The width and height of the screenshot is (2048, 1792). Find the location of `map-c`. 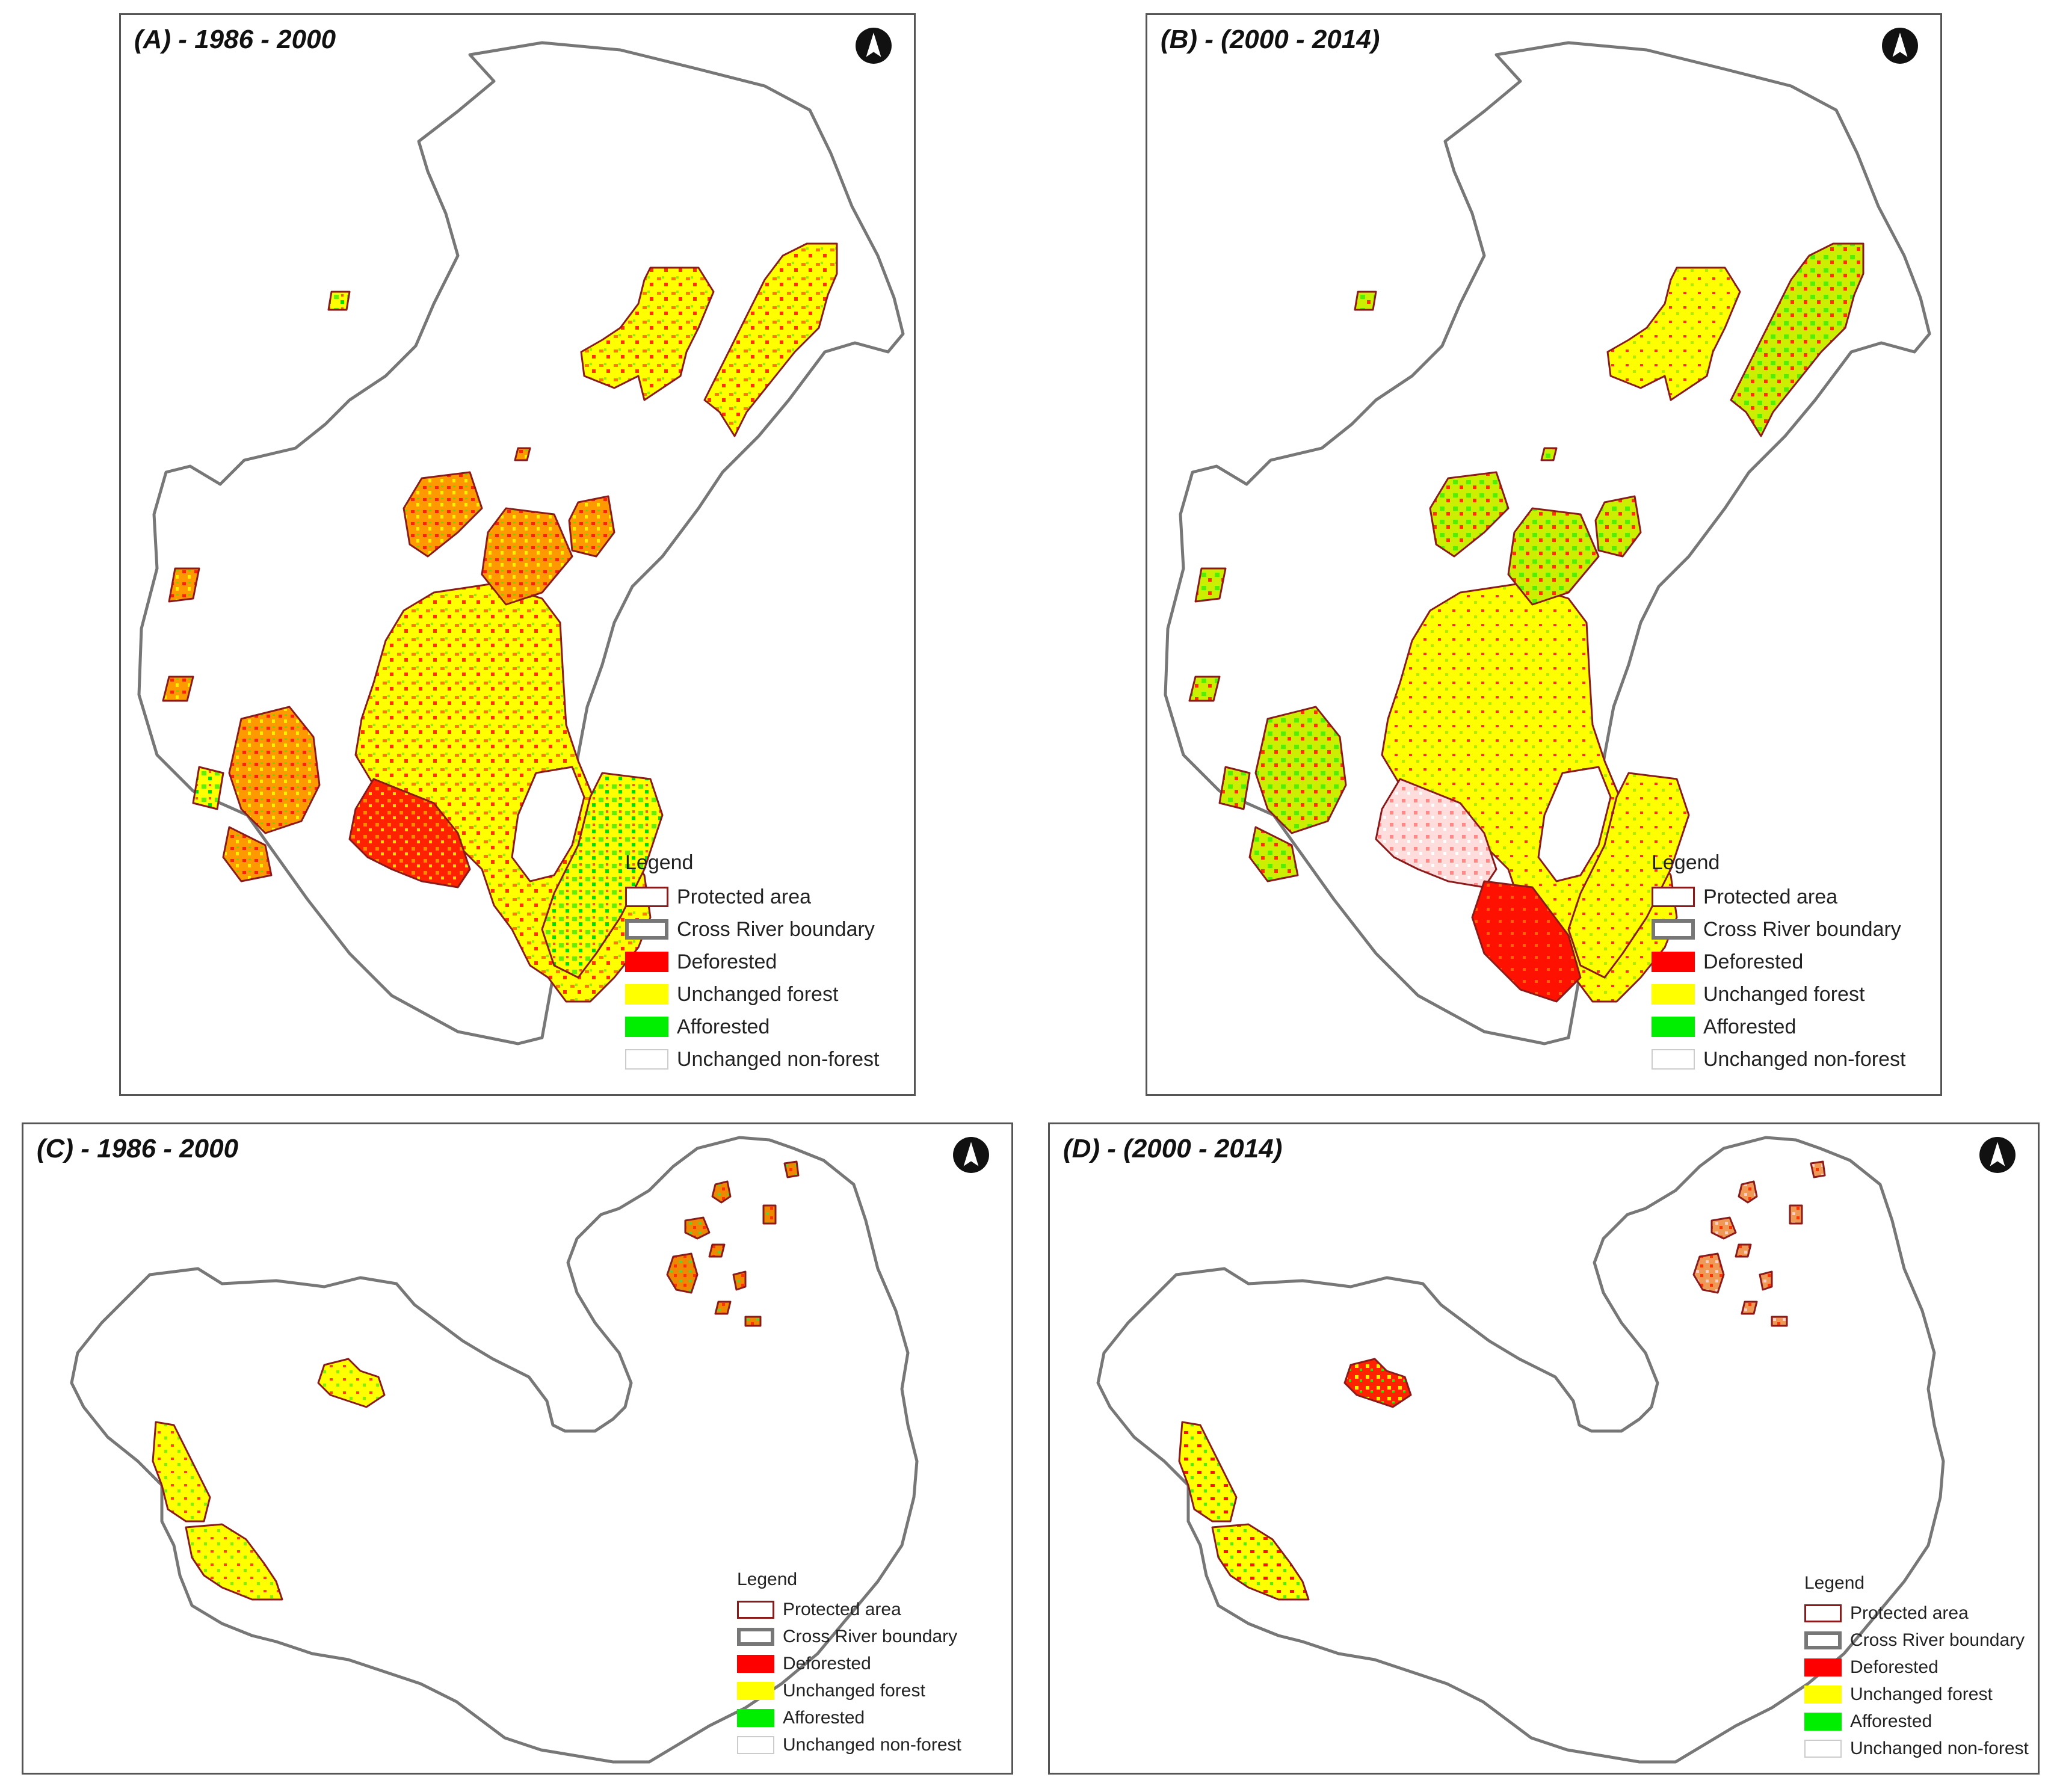

map-c is located at coordinates (494, 1450).